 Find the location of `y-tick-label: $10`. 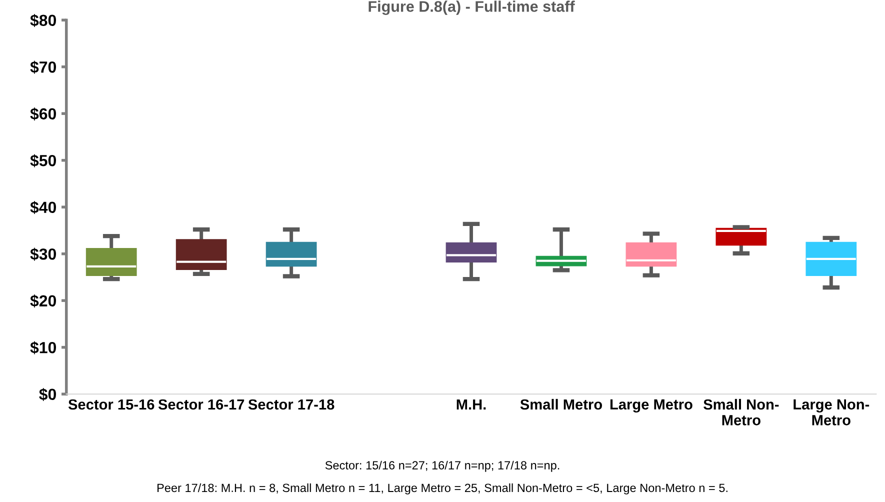

y-tick-label: $10 is located at coordinates (43, 347).